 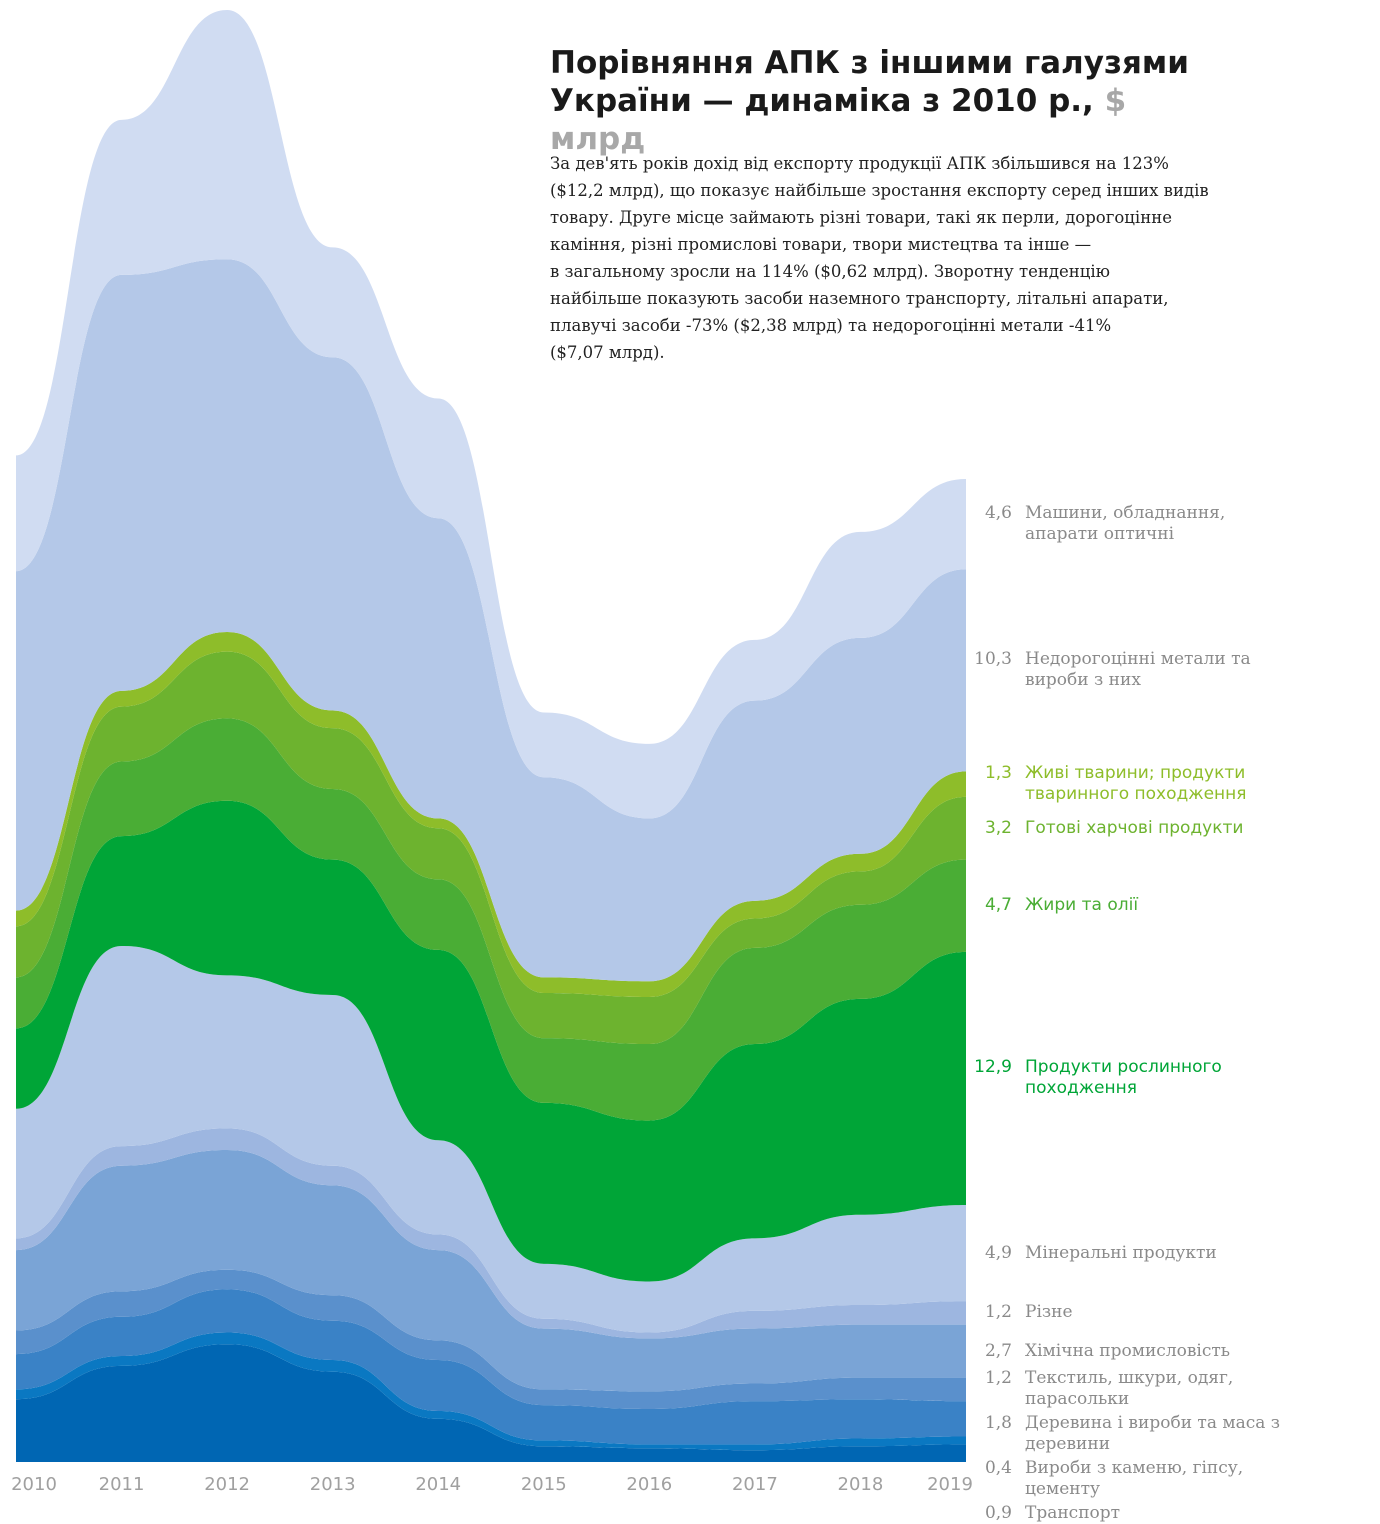 What do you see at coordinates (998, 1252) in the screenshot?
I see `series-end-value: 4,9` at bounding box center [998, 1252].